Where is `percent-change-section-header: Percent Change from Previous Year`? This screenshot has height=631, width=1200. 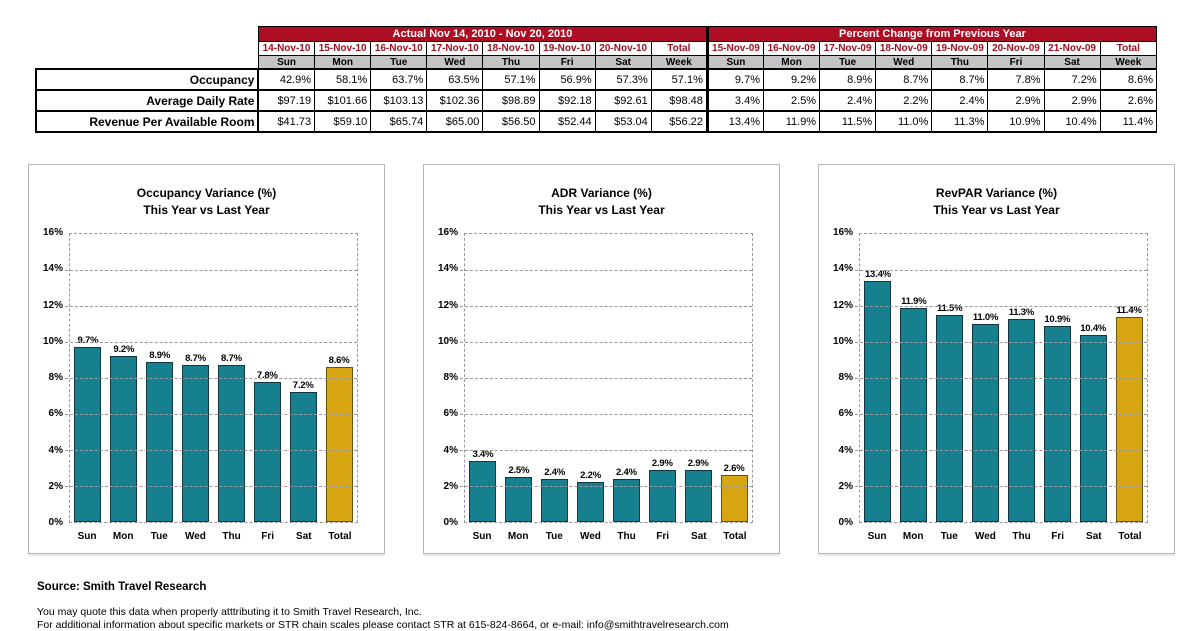 percent-change-section-header: Percent Change from Previous Year is located at coordinates (931, 34).